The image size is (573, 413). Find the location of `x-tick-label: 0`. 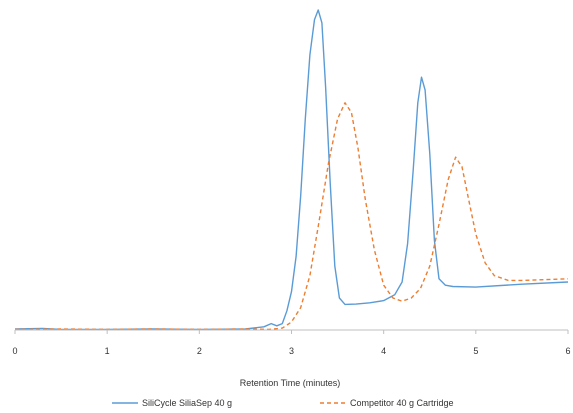

x-tick-label: 0 is located at coordinates (14, 351).